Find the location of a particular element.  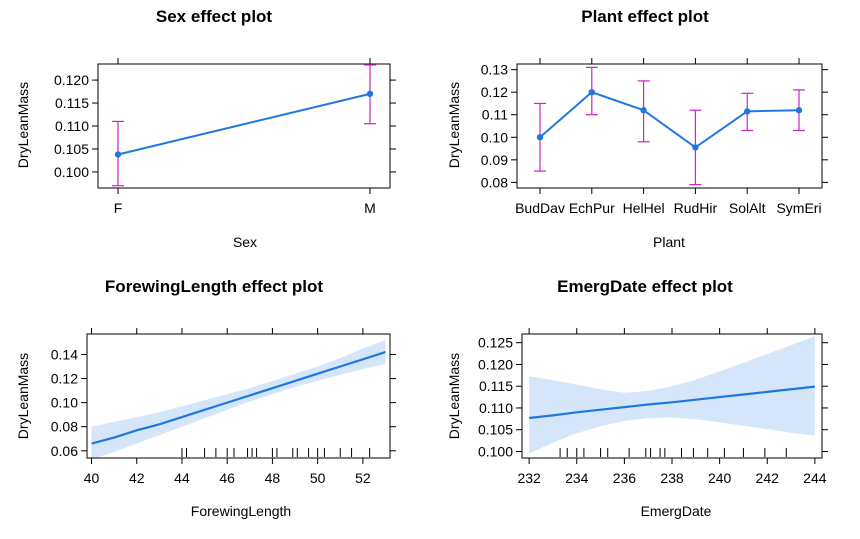

y-tick-label: 0.09 is located at coordinates (494, 160).